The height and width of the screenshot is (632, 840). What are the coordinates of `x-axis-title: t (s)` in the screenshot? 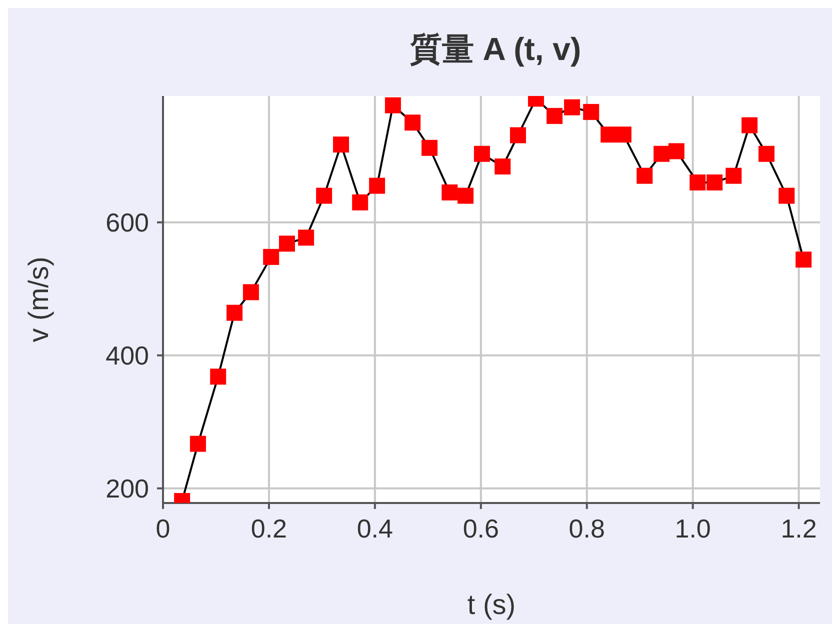 It's located at (491, 604).